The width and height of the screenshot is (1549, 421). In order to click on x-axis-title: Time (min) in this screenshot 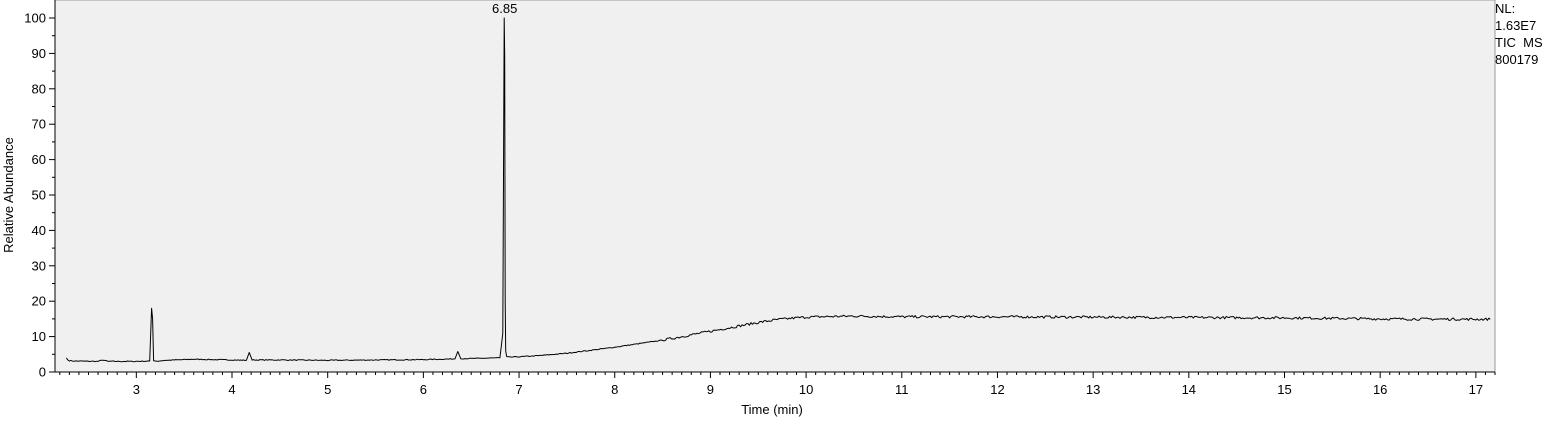, I will do `click(772, 409)`.